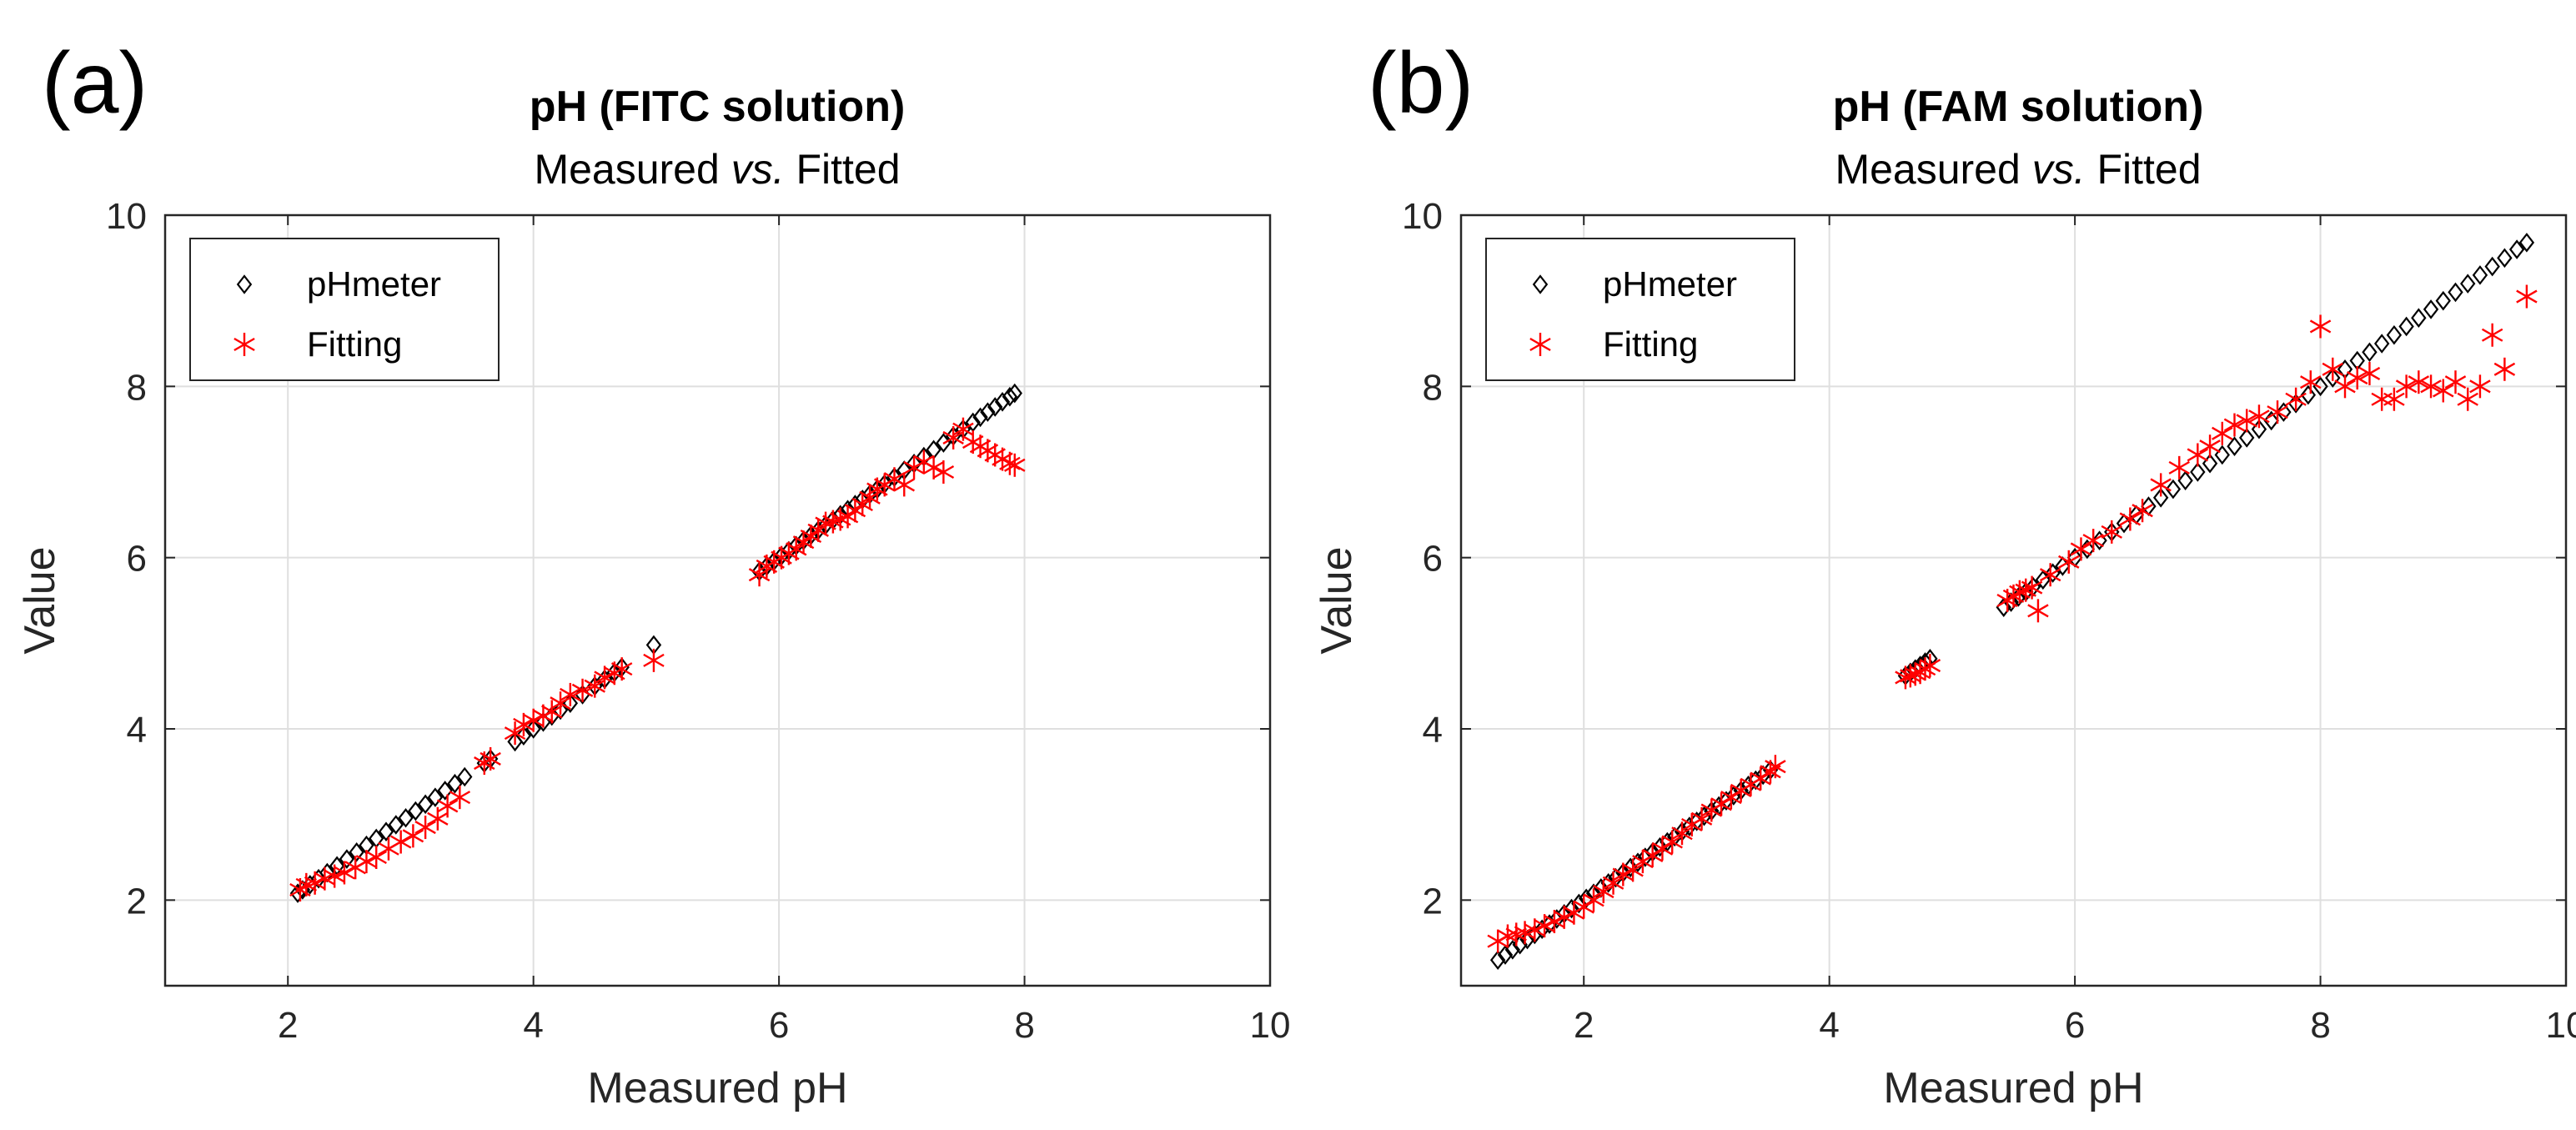 This screenshot has width=2576, height=1130. Describe the element at coordinates (1421, 83) in the screenshot. I see `panel-b-label: (b)` at that location.